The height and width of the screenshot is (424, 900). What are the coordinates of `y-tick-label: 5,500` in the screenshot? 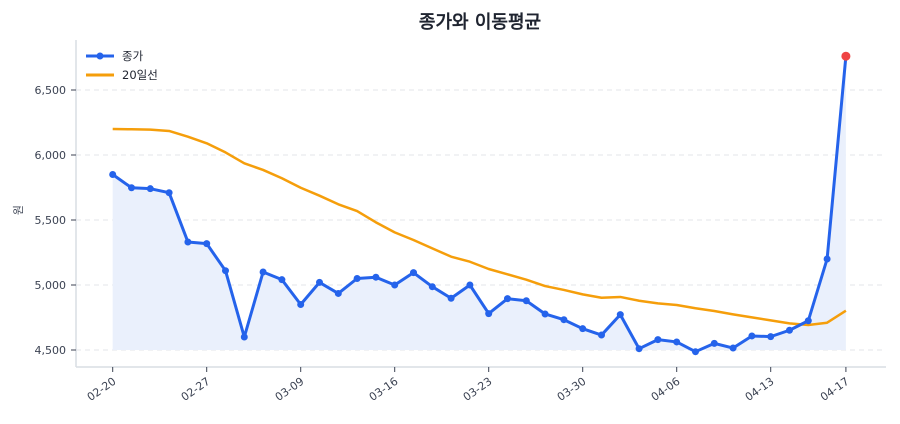 It's located at (51, 220).